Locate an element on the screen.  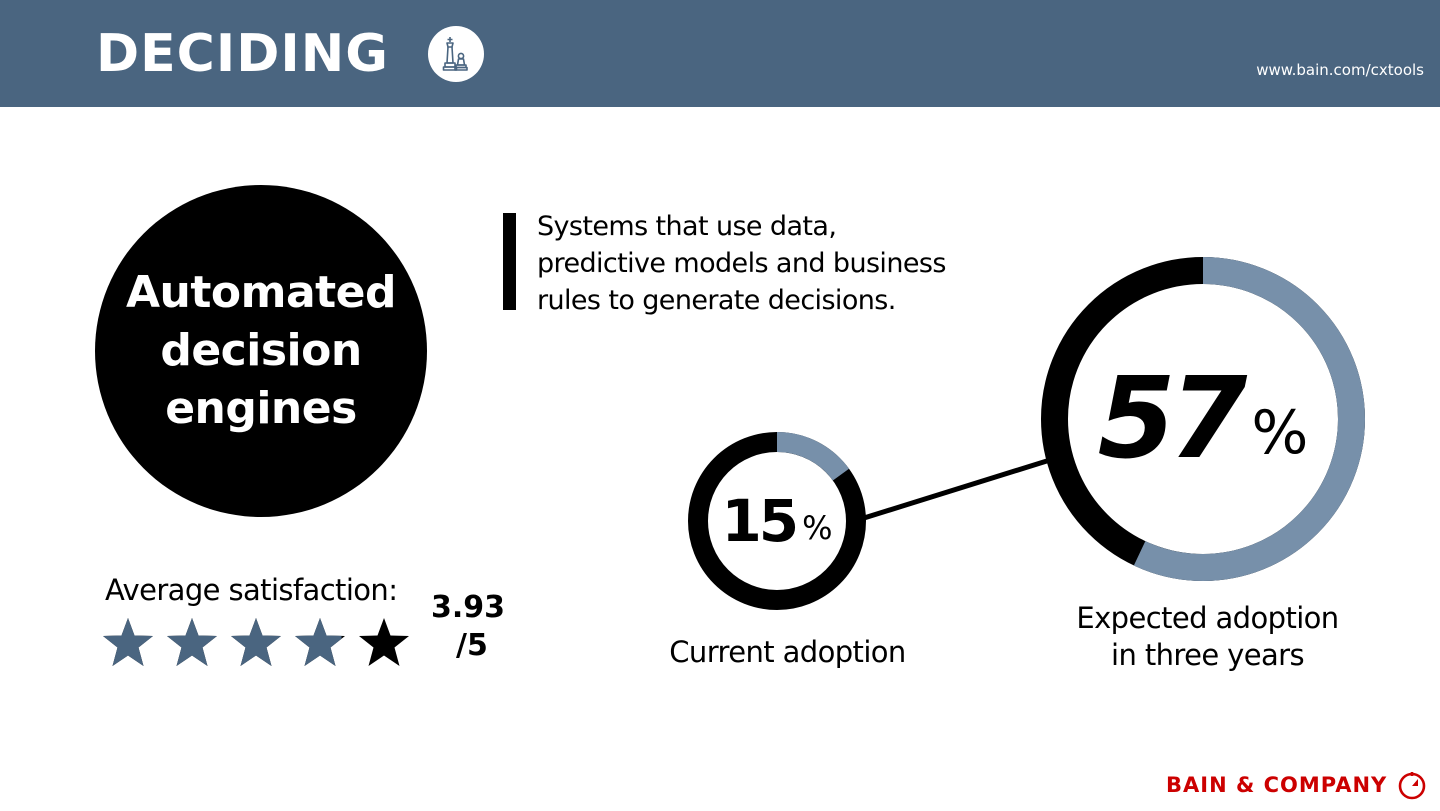
tool-name: Automated decision engines is located at coordinates (261, 350).